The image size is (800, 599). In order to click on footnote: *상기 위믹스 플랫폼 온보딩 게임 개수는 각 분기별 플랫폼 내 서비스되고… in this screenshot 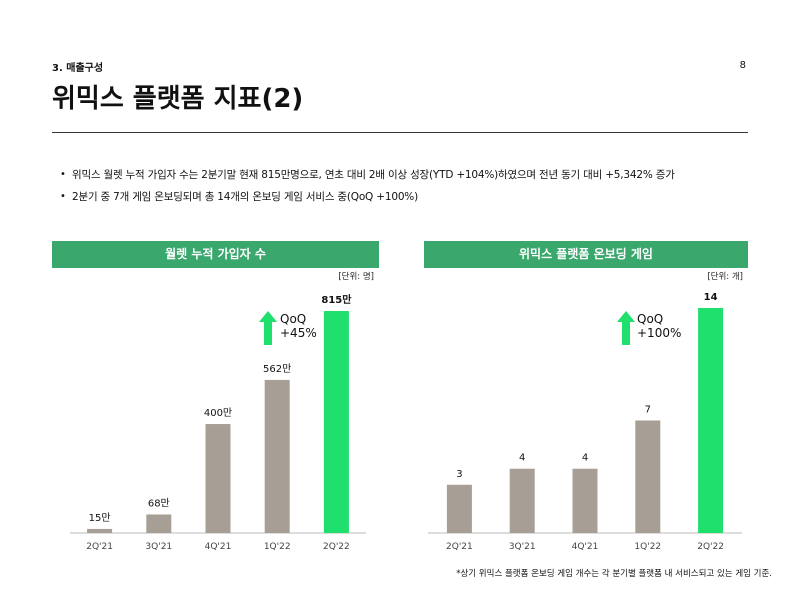, I will do `click(614, 574)`.